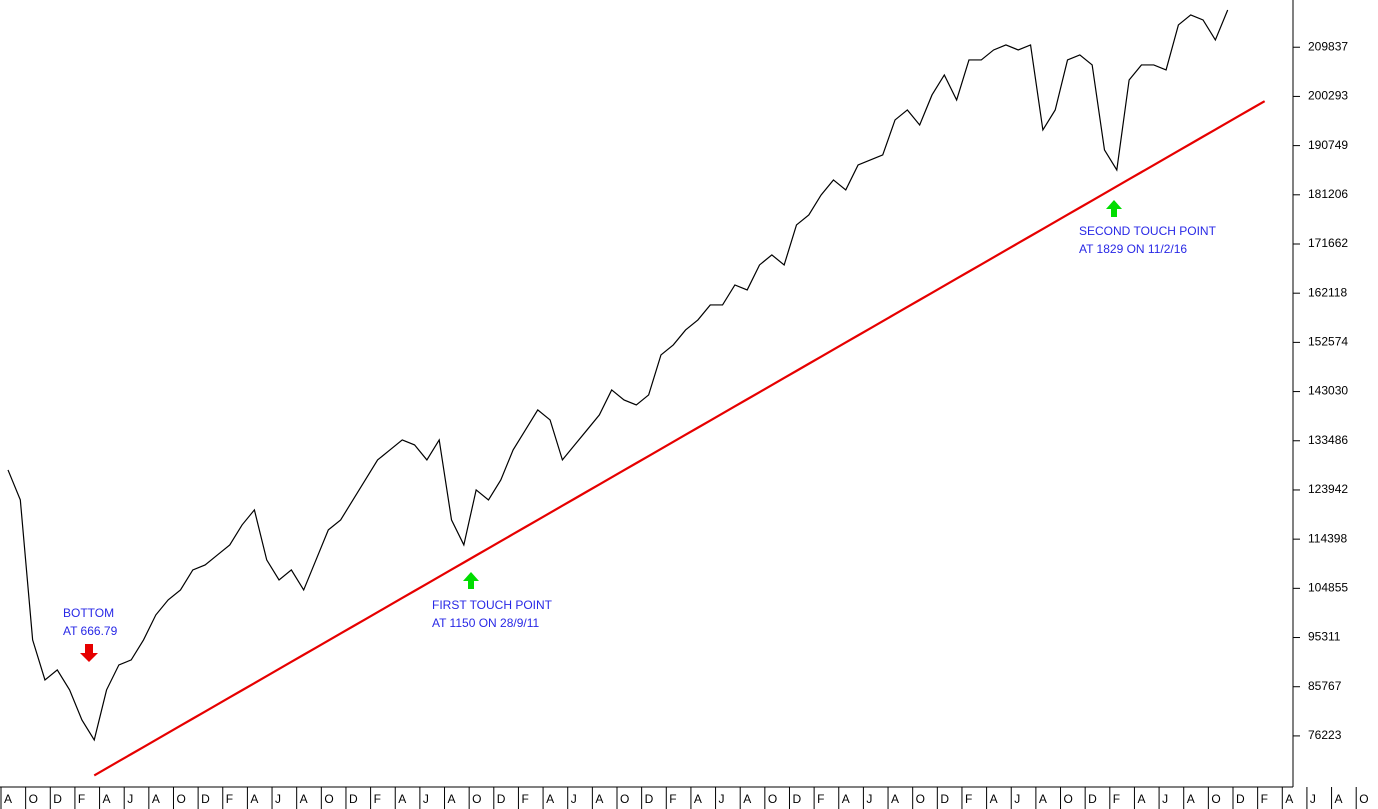 The height and width of the screenshot is (809, 1378). I want to click on y-tick-label: 114398, so click(1327, 538).